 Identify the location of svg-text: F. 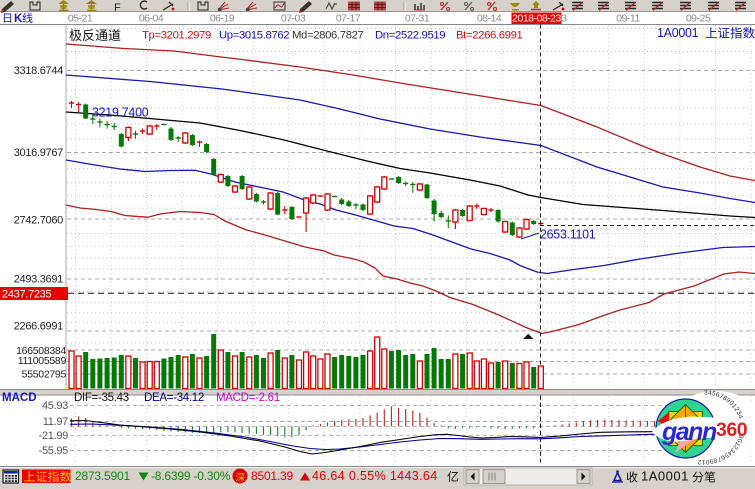
(117, 8).